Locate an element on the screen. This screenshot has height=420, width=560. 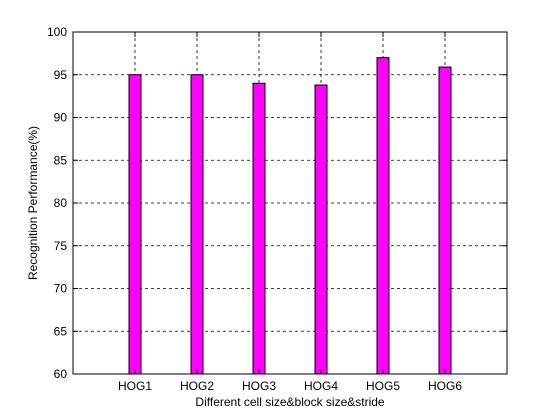
x-tick-label: HOG2 is located at coordinates (197, 386).